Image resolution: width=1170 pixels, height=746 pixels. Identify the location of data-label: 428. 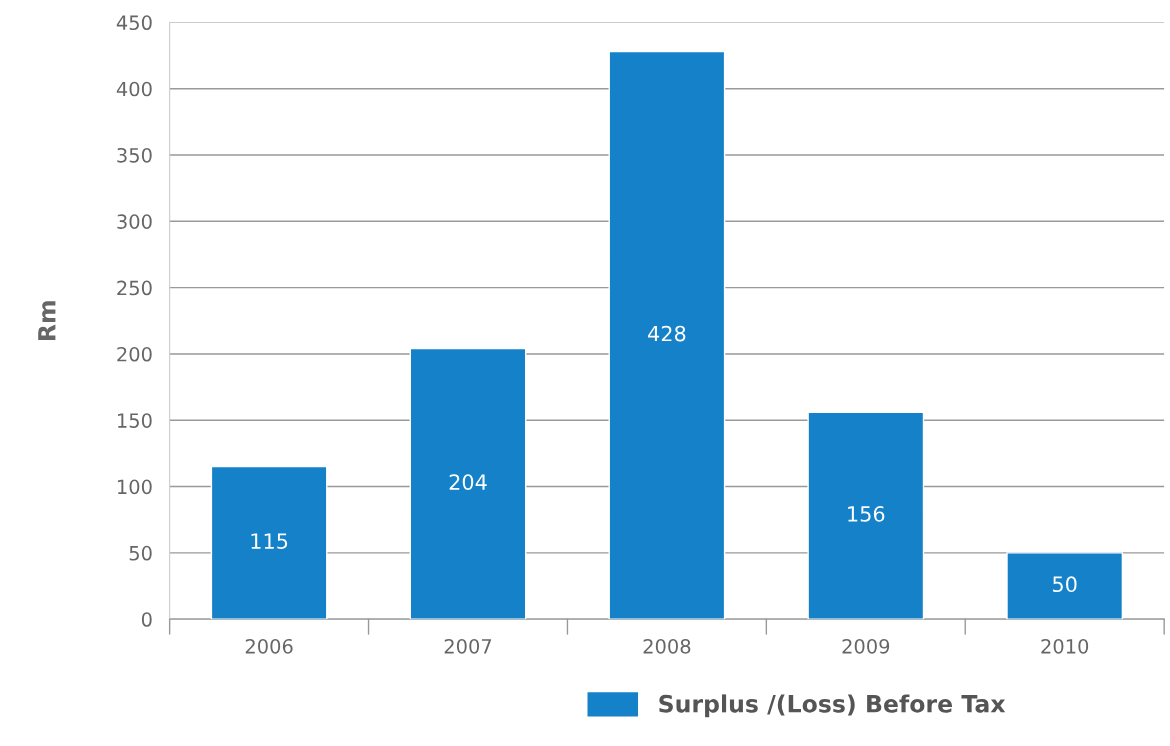
(667, 333).